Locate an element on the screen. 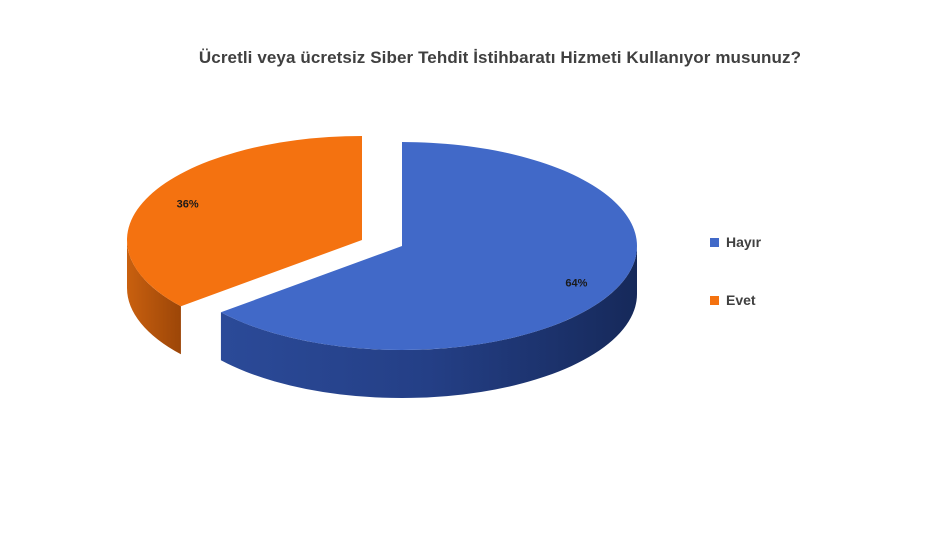  legend-label-hayir: Hayır is located at coordinates (744, 242).